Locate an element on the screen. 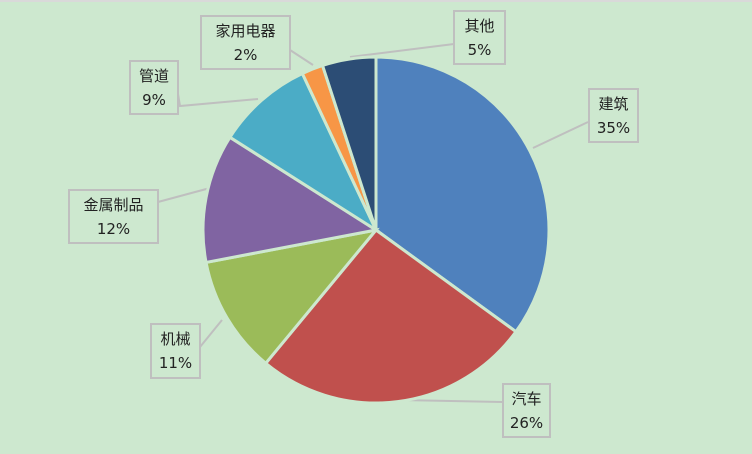  label-percent: 12% is located at coordinates (113, 229).